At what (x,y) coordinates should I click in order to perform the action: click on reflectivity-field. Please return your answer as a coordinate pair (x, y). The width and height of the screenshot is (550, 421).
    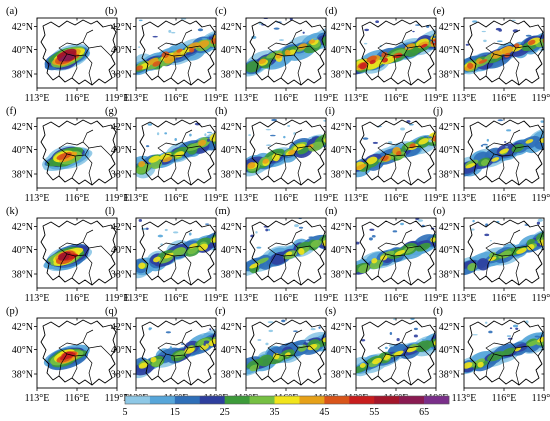
    Looking at the image, I should click on (504, 247).